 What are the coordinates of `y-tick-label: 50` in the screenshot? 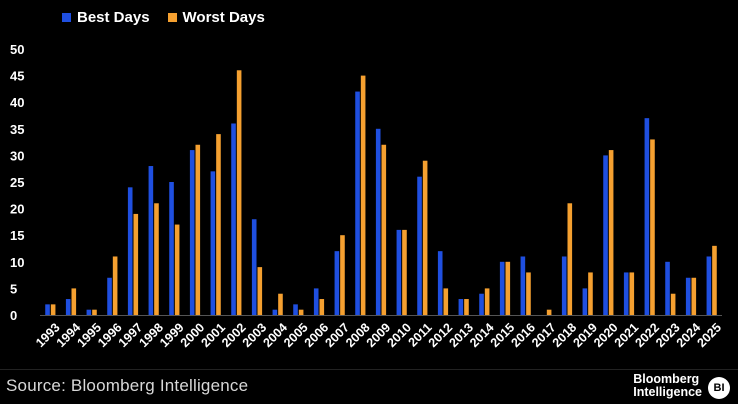 It's located at (17, 49).